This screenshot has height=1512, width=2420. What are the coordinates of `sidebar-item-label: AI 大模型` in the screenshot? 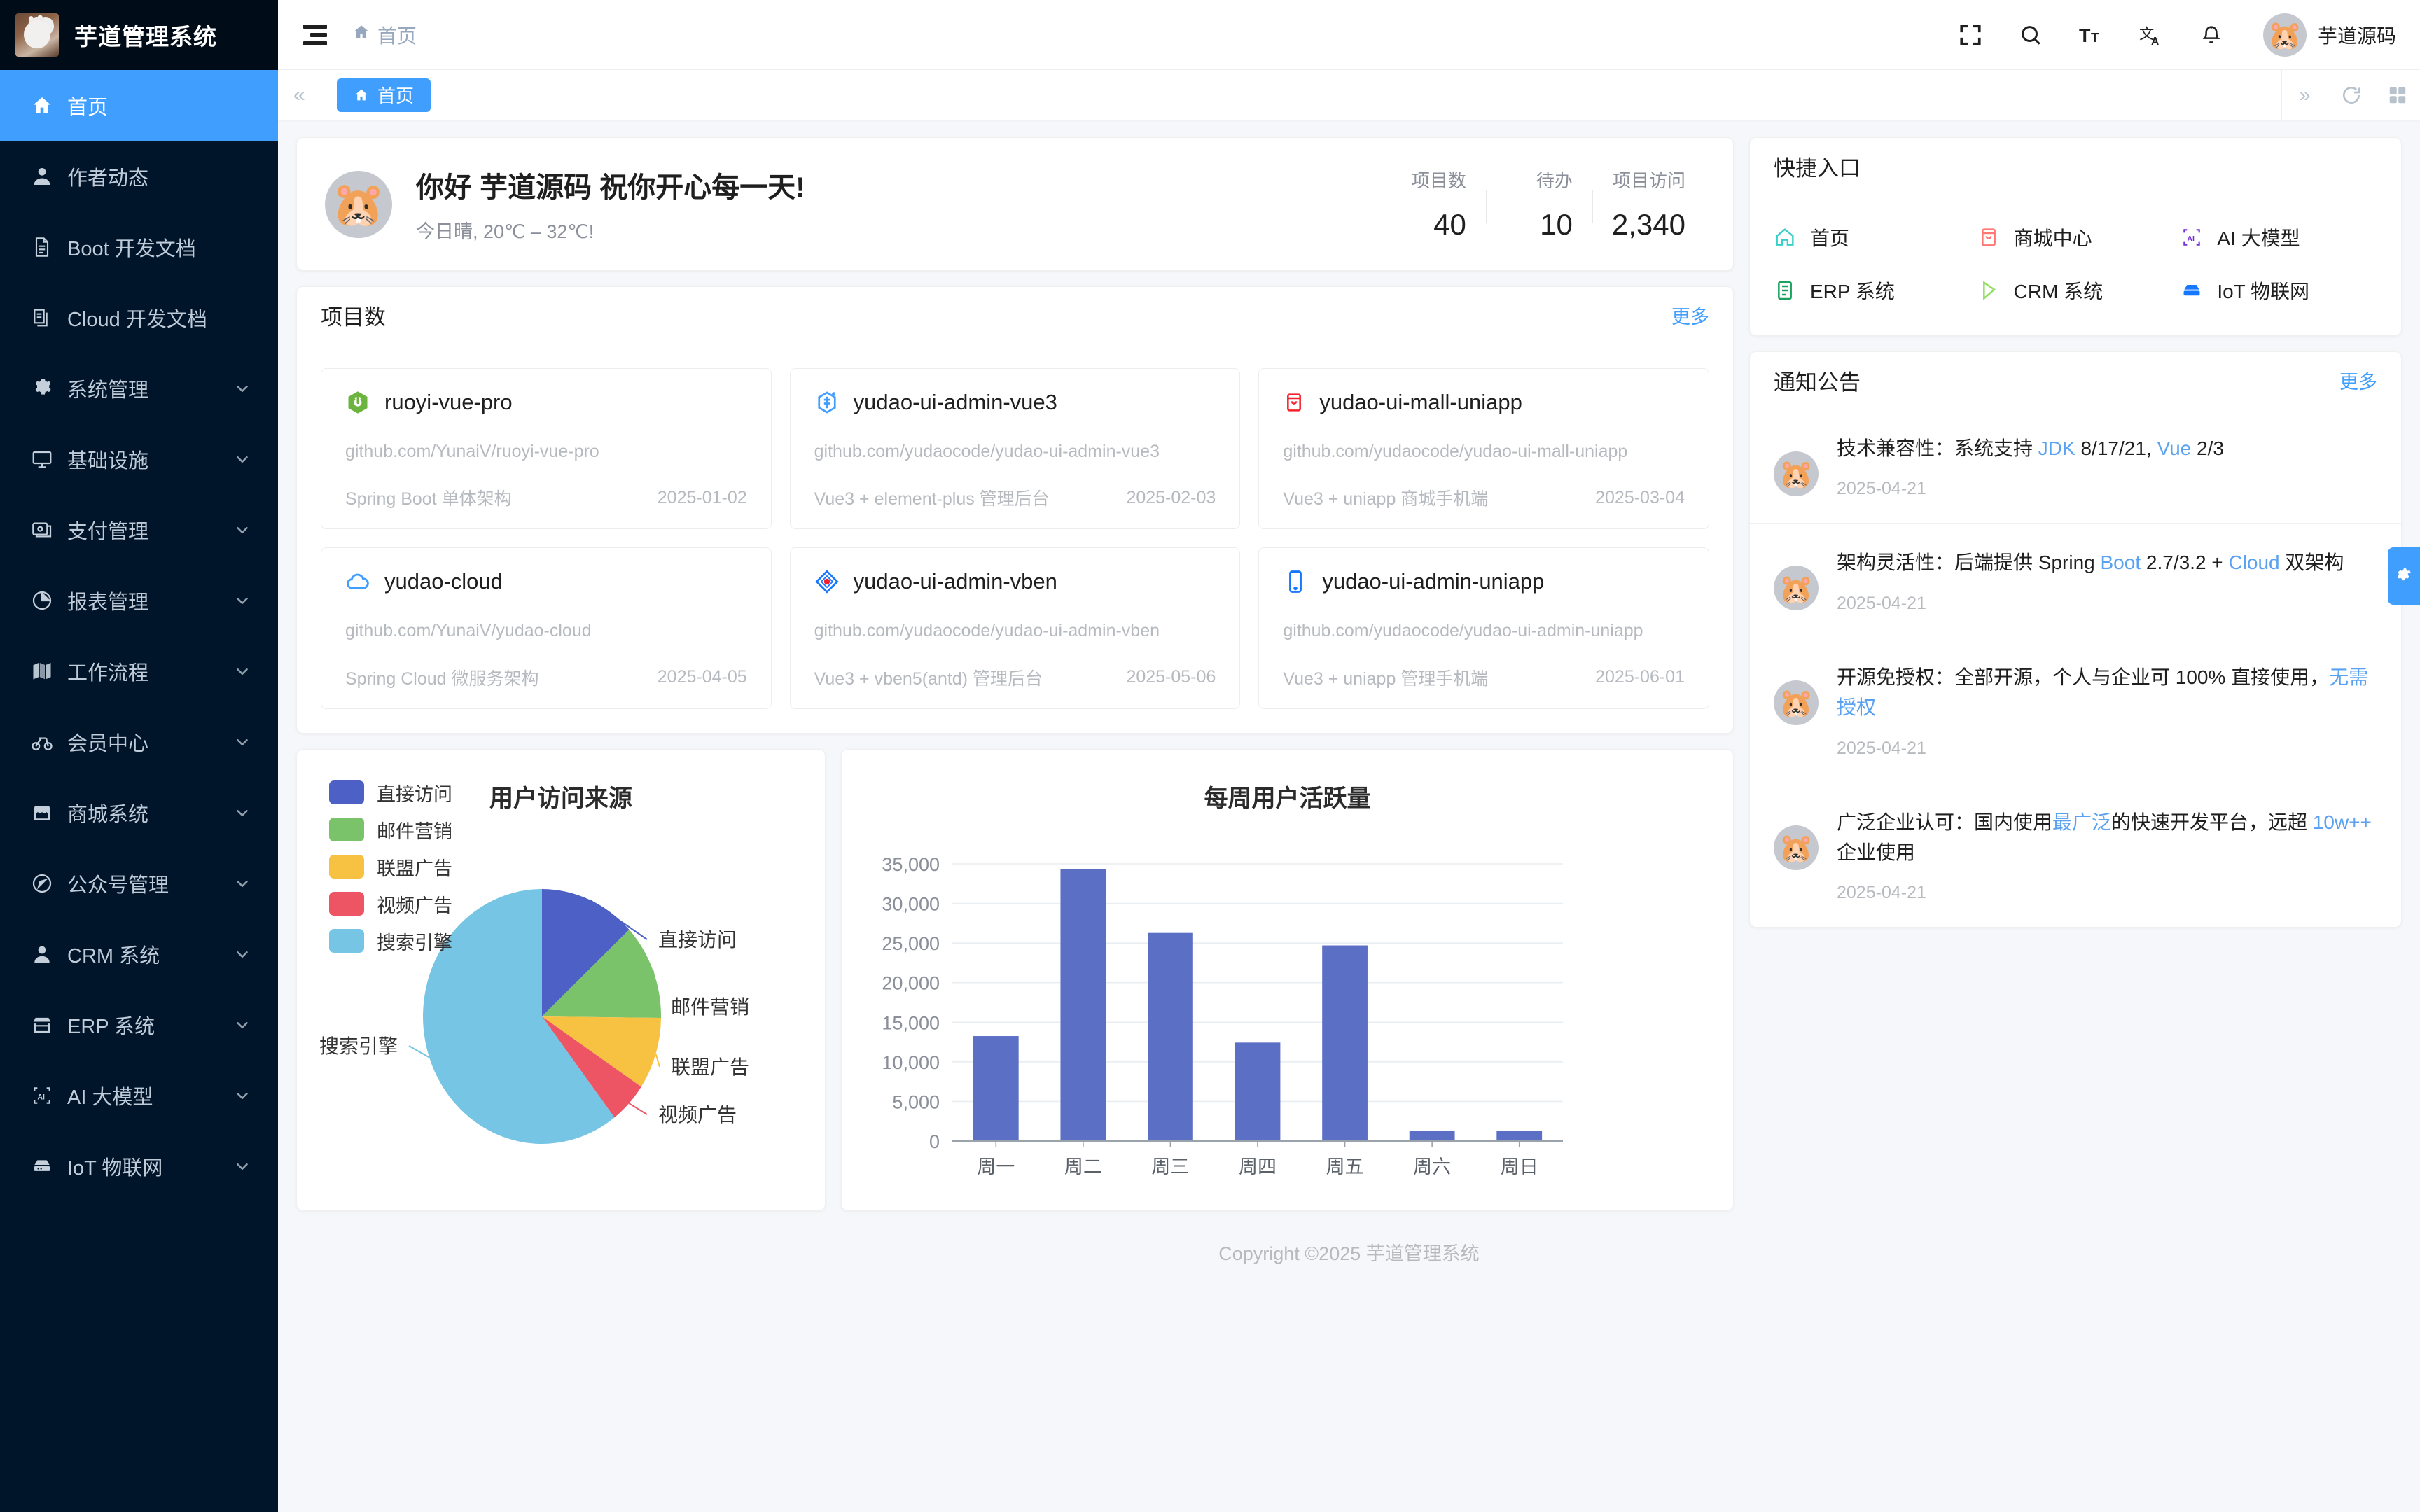 It's located at (110, 1097).